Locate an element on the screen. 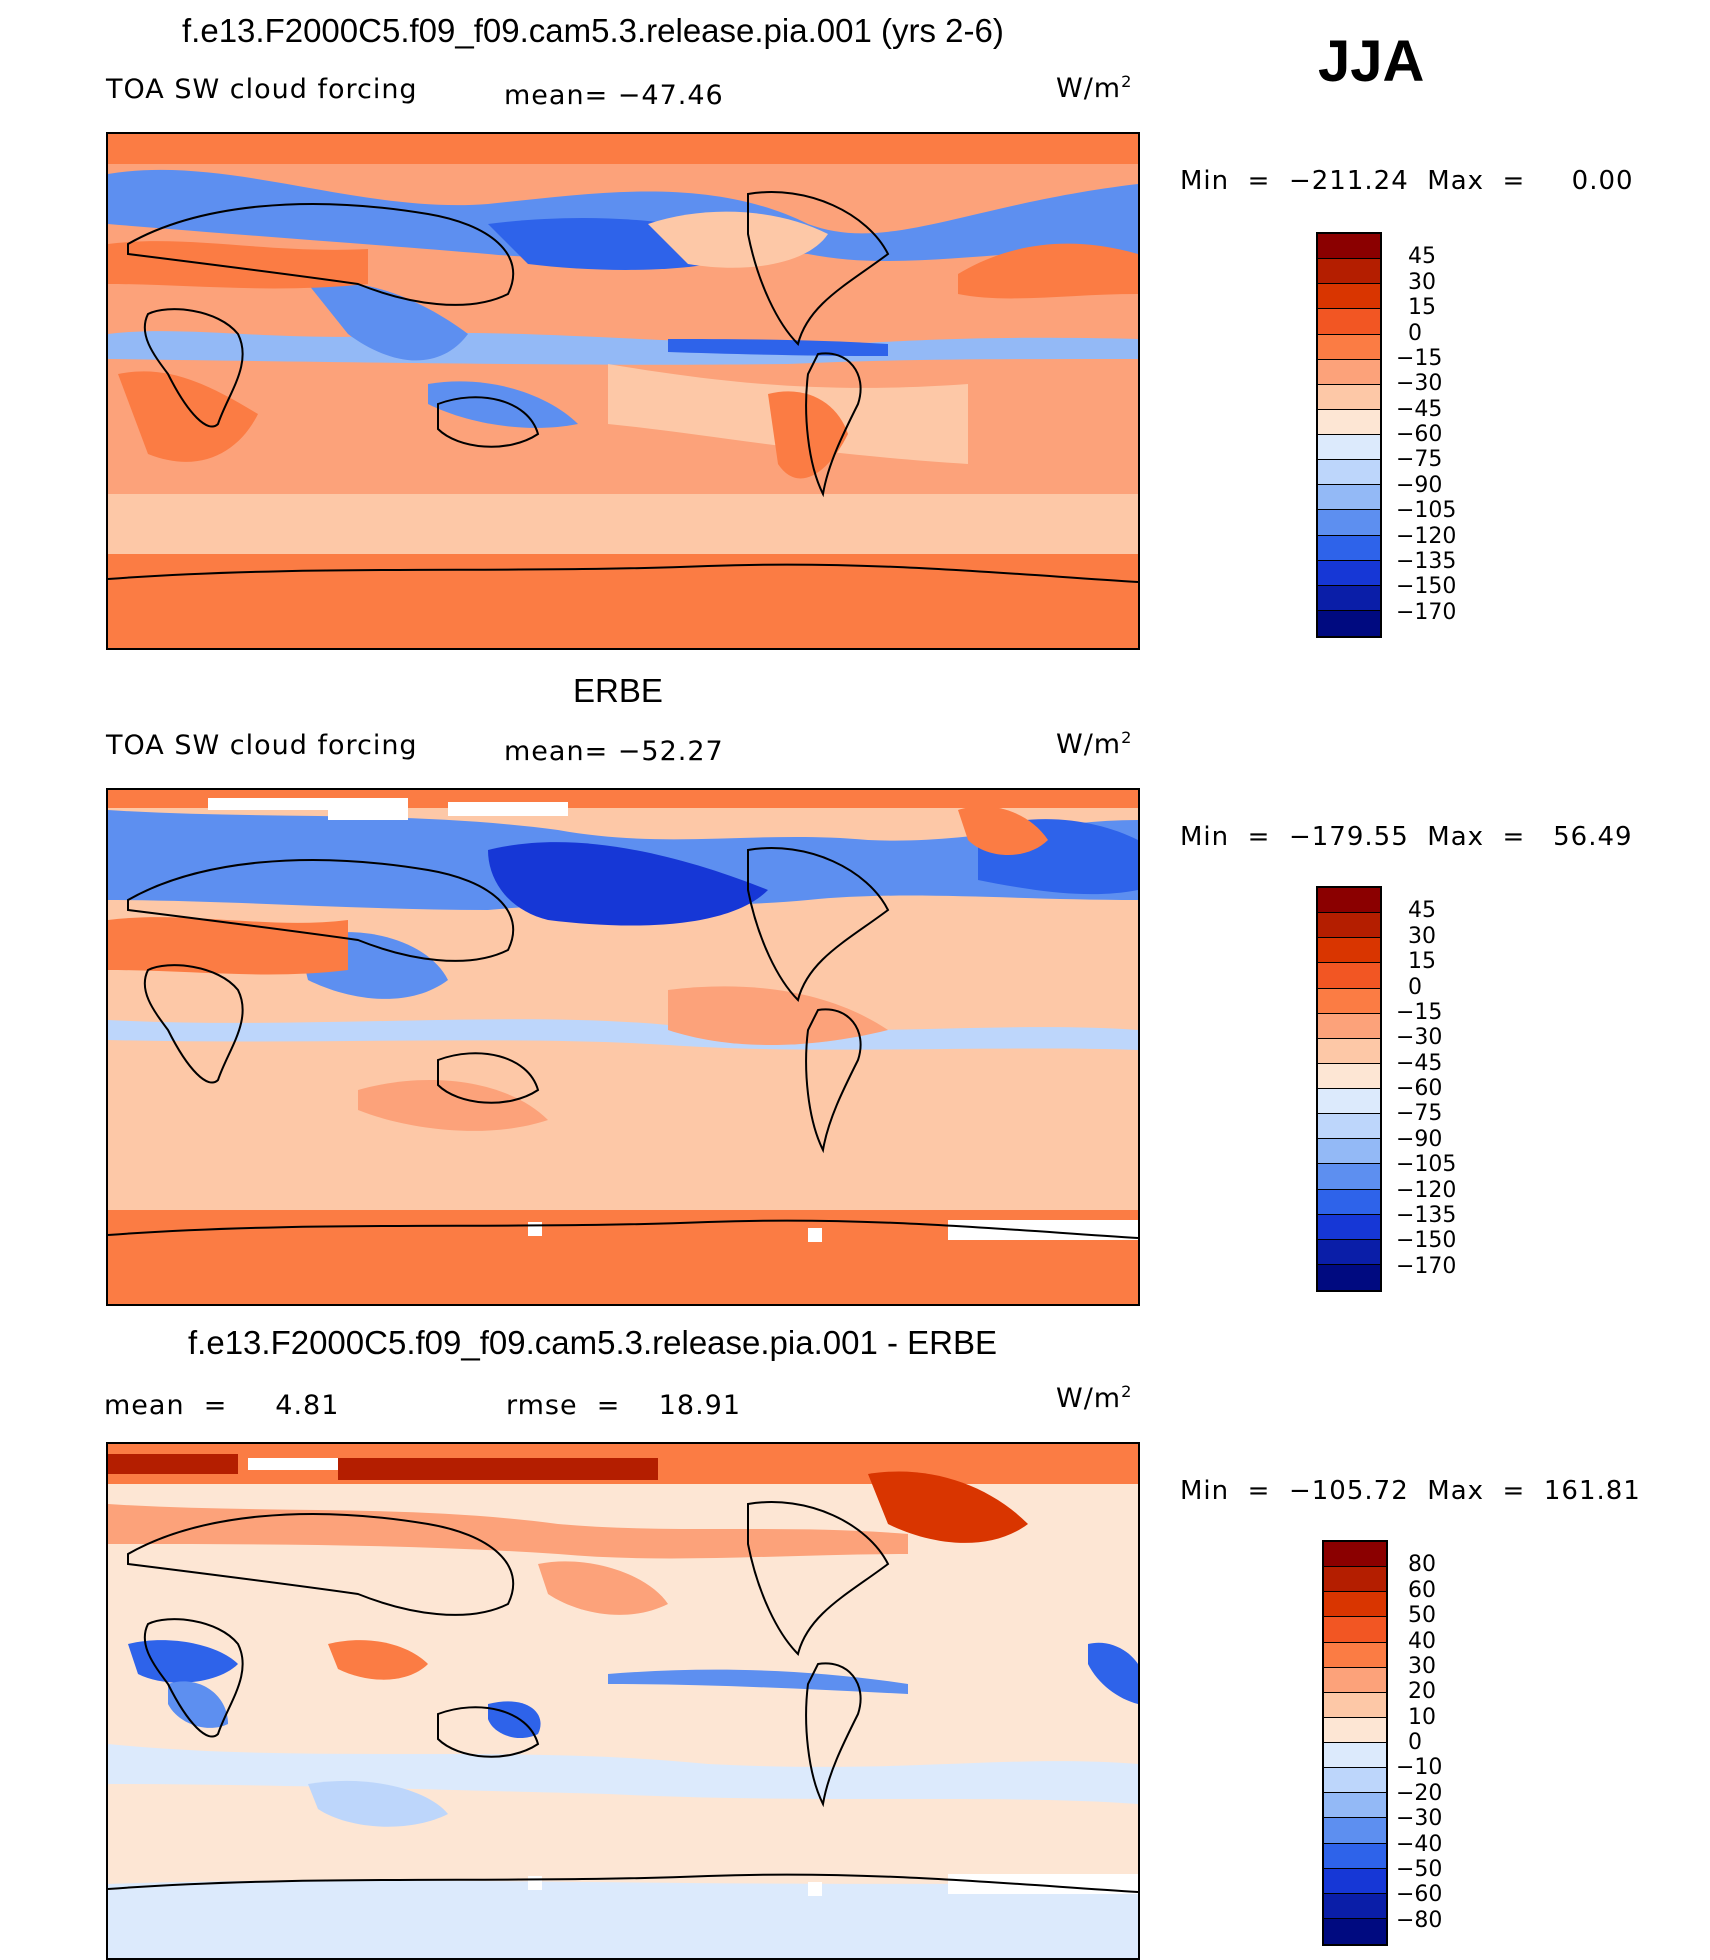  colorbar-tick-label: 50 is located at coordinates (1422, 1616).